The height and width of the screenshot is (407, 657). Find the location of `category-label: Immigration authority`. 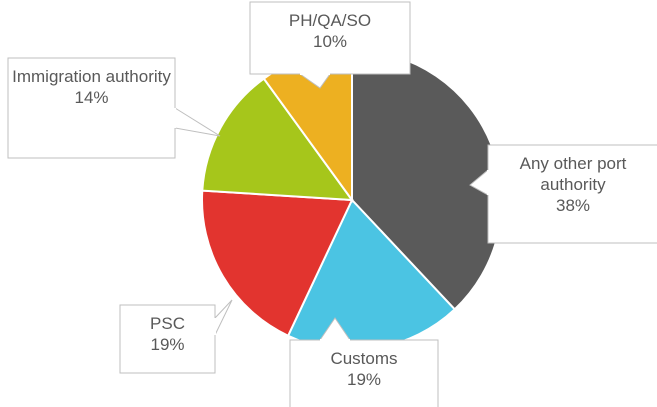

category-label: Immigration authority is located at coordinates (91, 76).